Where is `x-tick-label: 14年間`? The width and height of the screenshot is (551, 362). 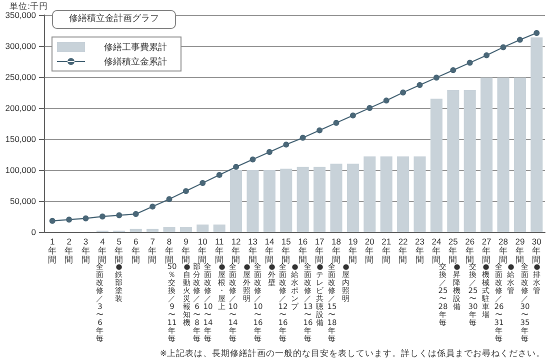 x-tick-label: 14年間 is located at coordinates (269, 250).